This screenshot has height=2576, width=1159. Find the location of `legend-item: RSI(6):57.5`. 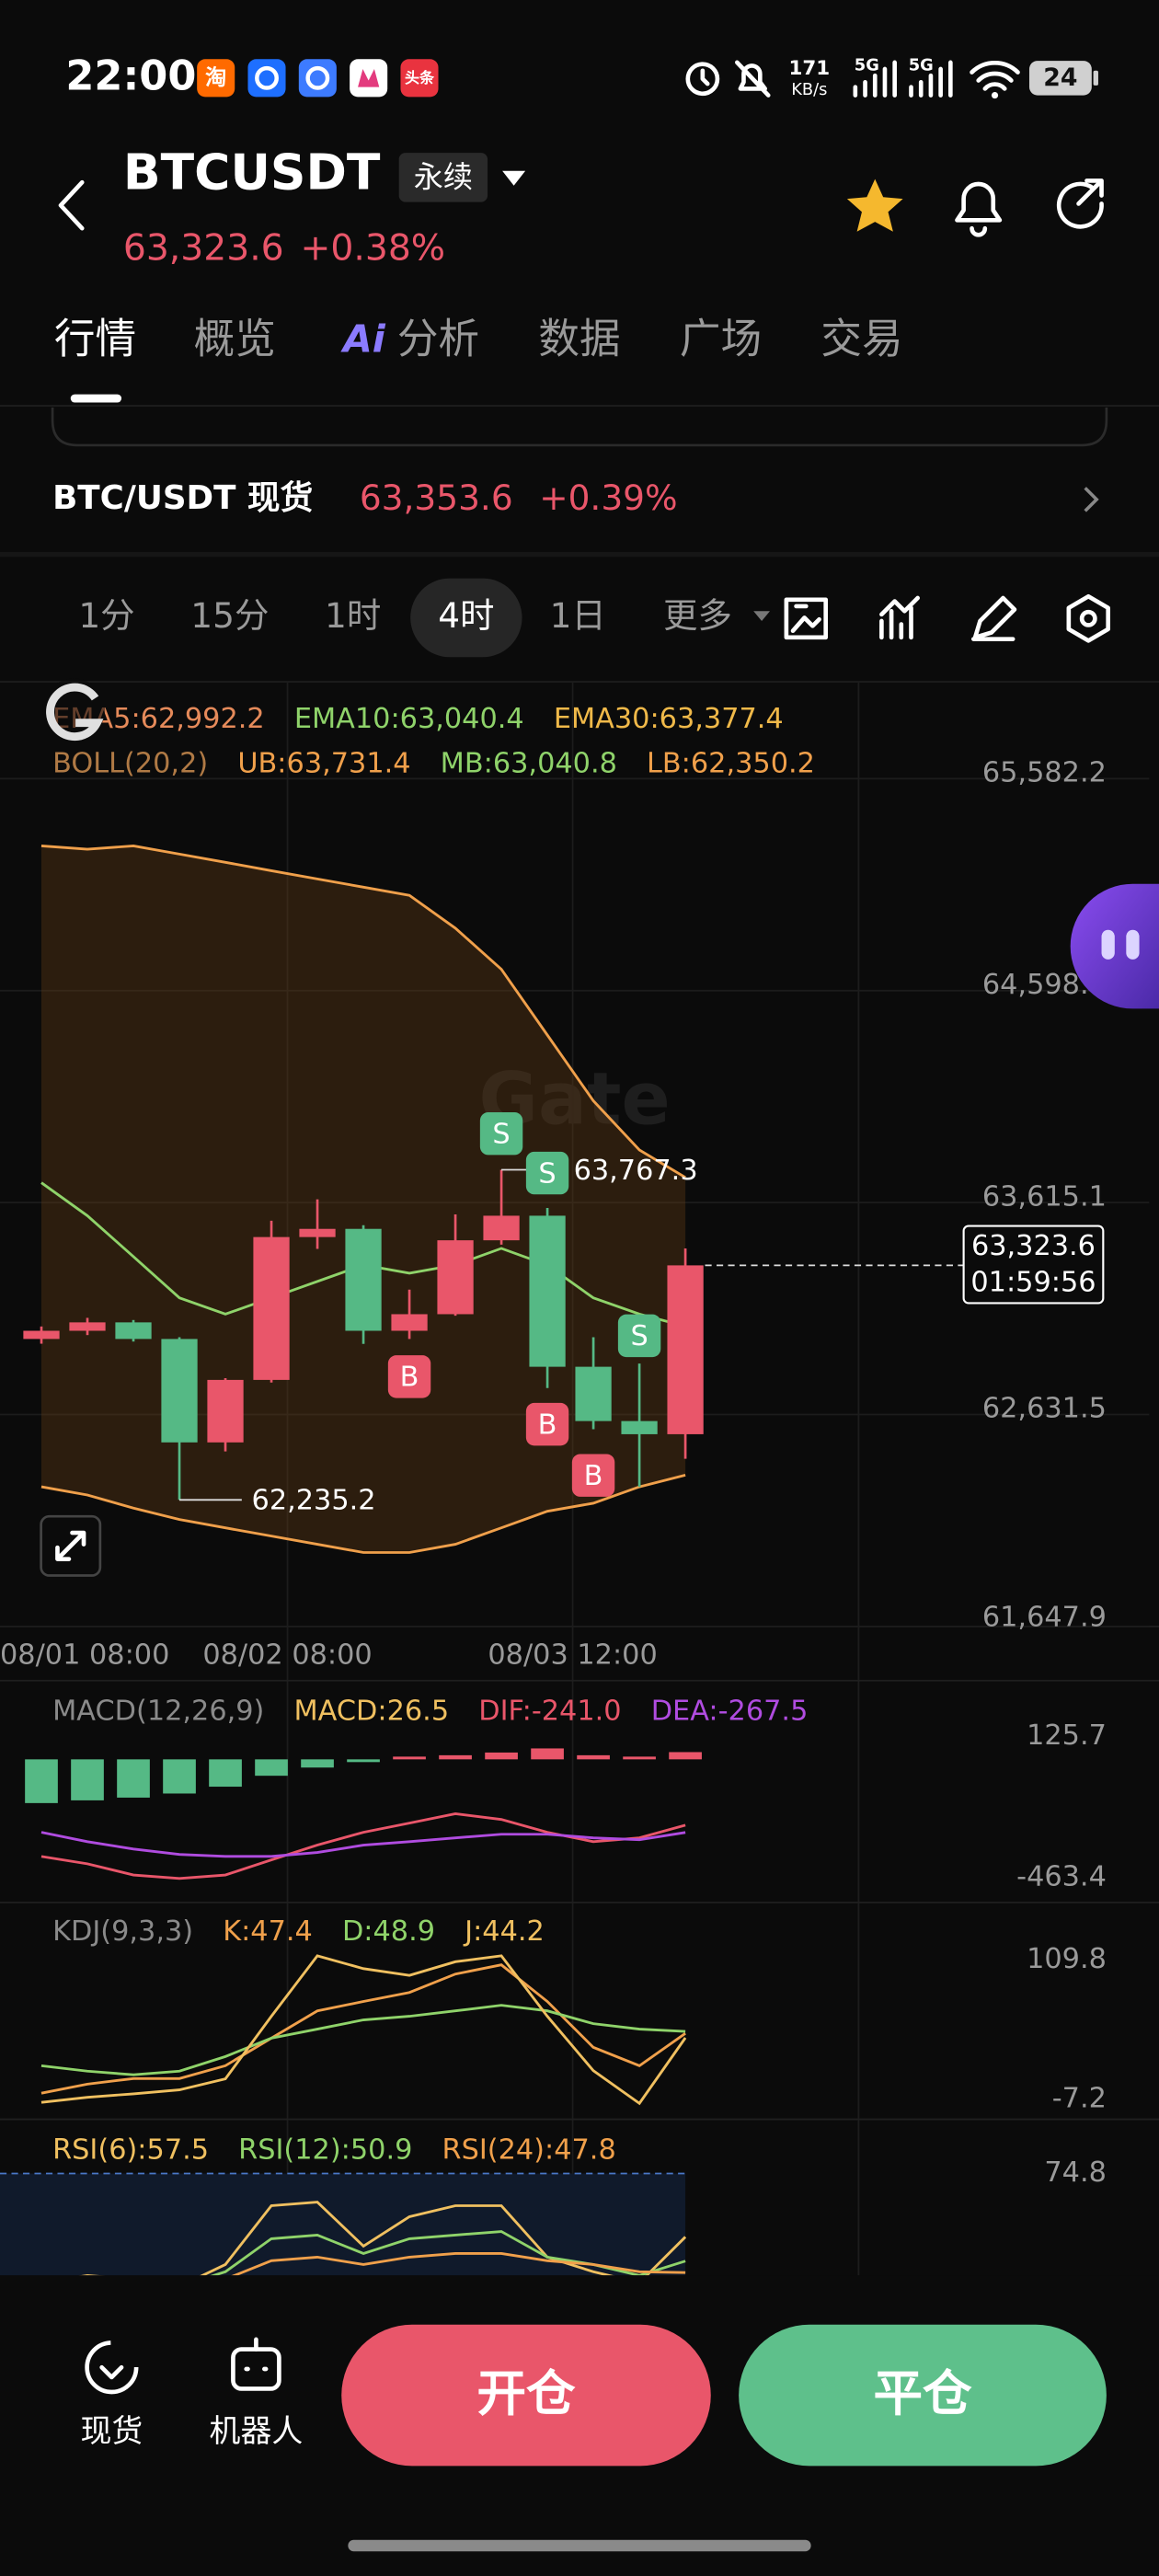

legend-item: RSI(6):57.5 is located at coordinates (130, 2149).